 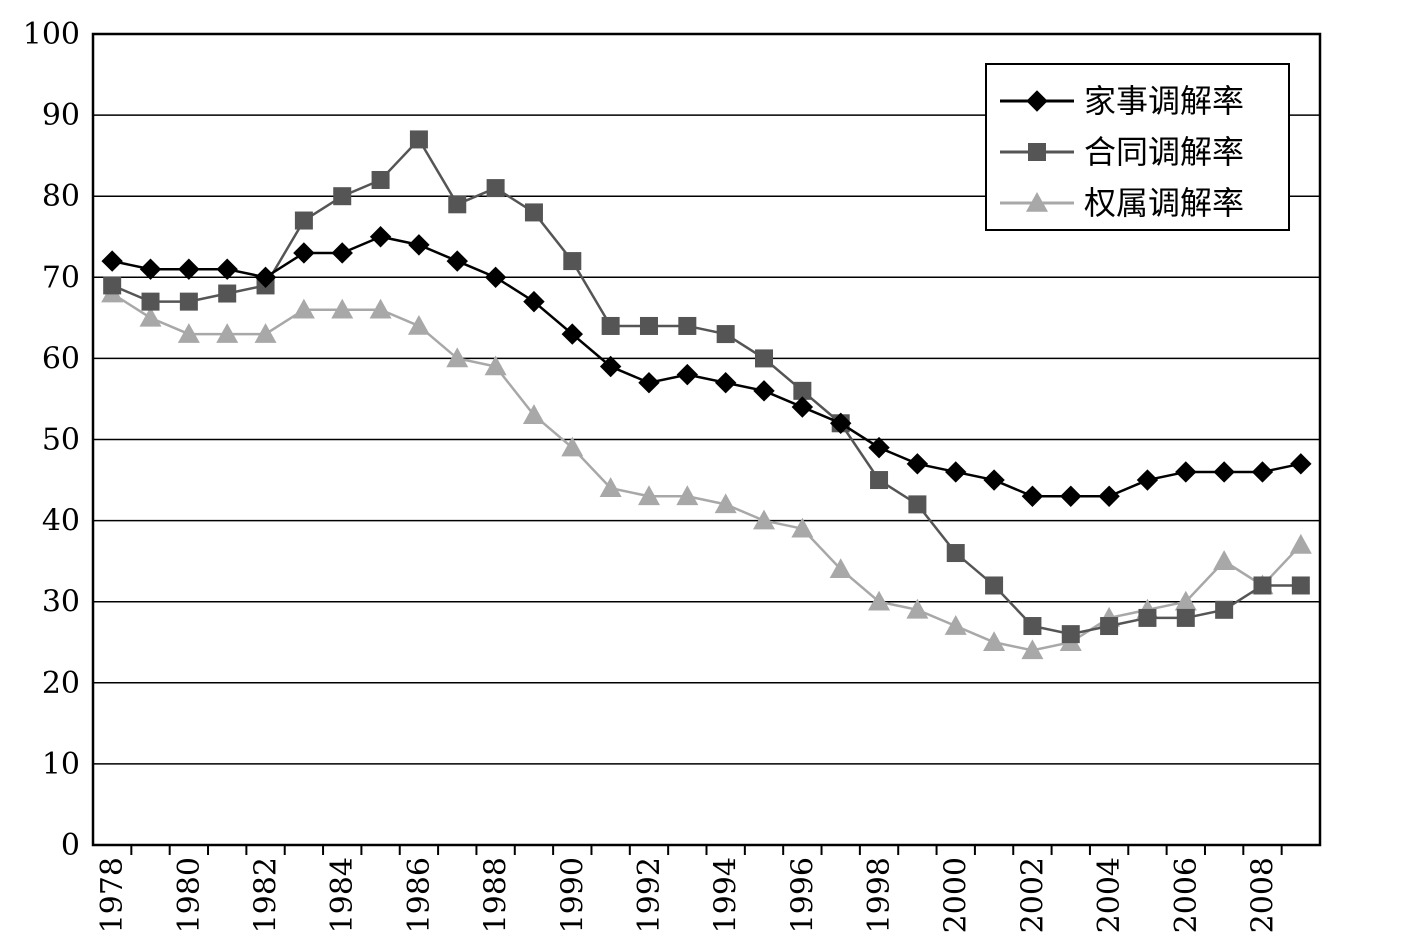 I want to click on x-tick-label: 2002, so click(x=1032, y=895).